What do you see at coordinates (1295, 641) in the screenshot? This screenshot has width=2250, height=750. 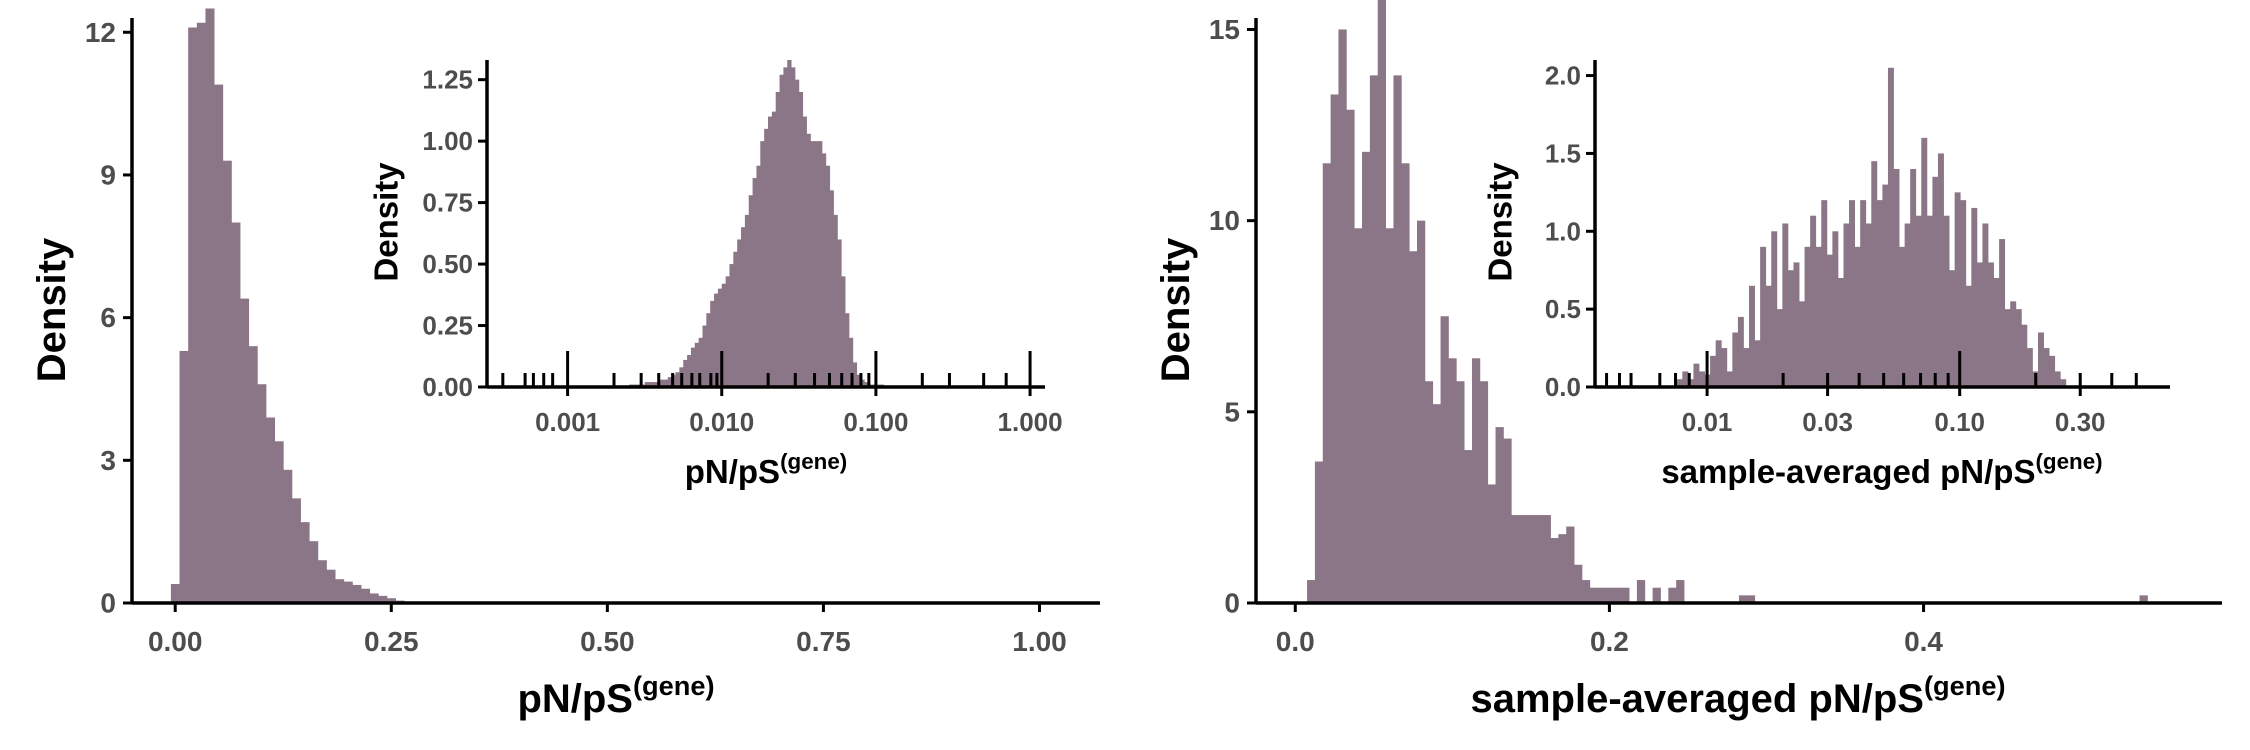 I see `x-tick-label: 0.0` at bounding box center [1295, 641].